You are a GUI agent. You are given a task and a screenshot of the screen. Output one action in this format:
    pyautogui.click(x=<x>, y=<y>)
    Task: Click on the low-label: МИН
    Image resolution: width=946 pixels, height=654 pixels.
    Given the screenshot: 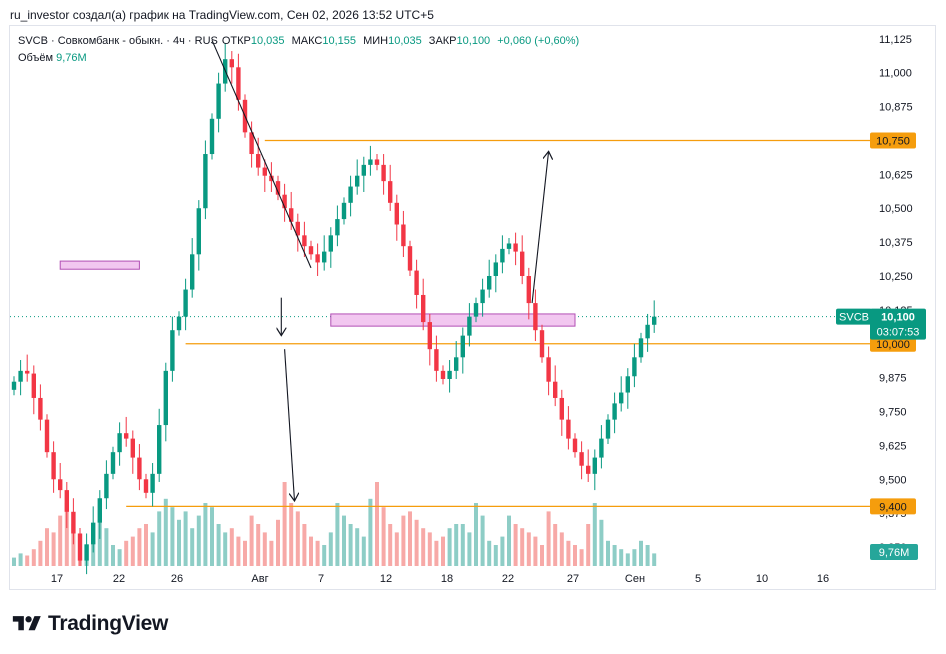 What is the action you would take?
    pyautogui.click(x=376, y=41)
    